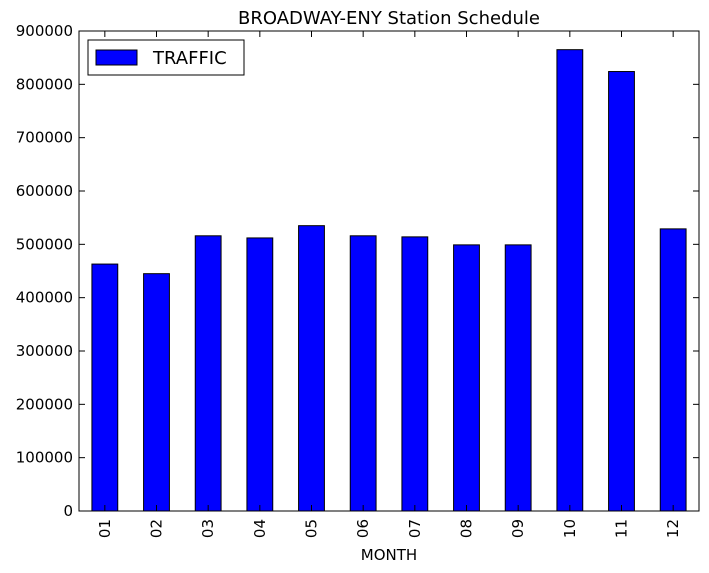 Image resolution: width=709 pixels, height=573 pixels. I want to click on x-tick-label: 11, so click(622, 528).